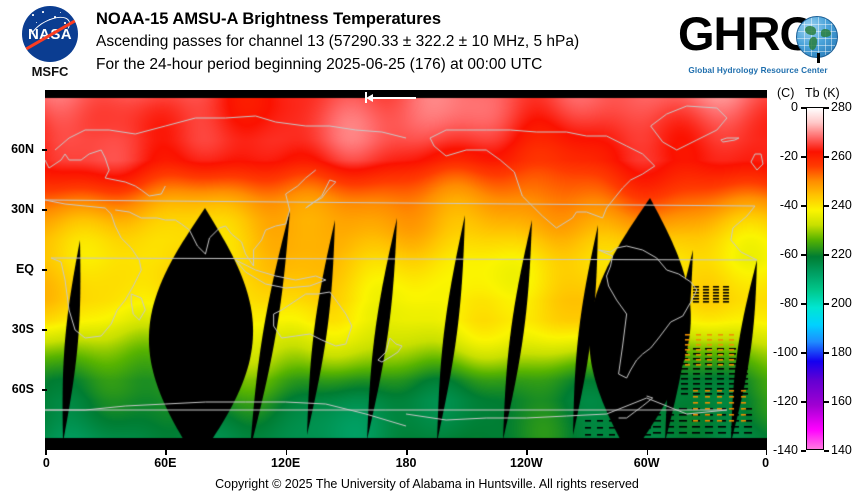  Describe the element at coordinates (788, 205) in the screenshot. I see `colorbar-label-celsius: -40` at that location.